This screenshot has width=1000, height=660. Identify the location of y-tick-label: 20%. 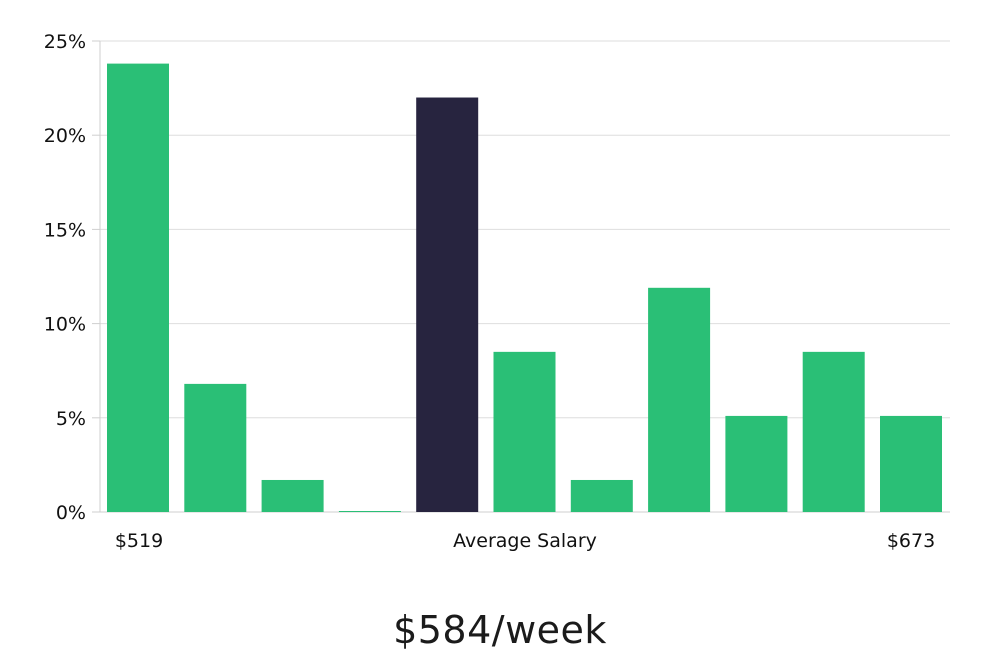
(65, 136).